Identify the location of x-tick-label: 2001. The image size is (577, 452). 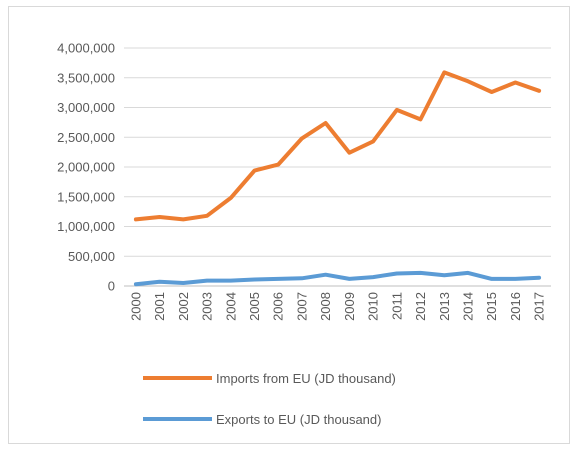
(159, 306).